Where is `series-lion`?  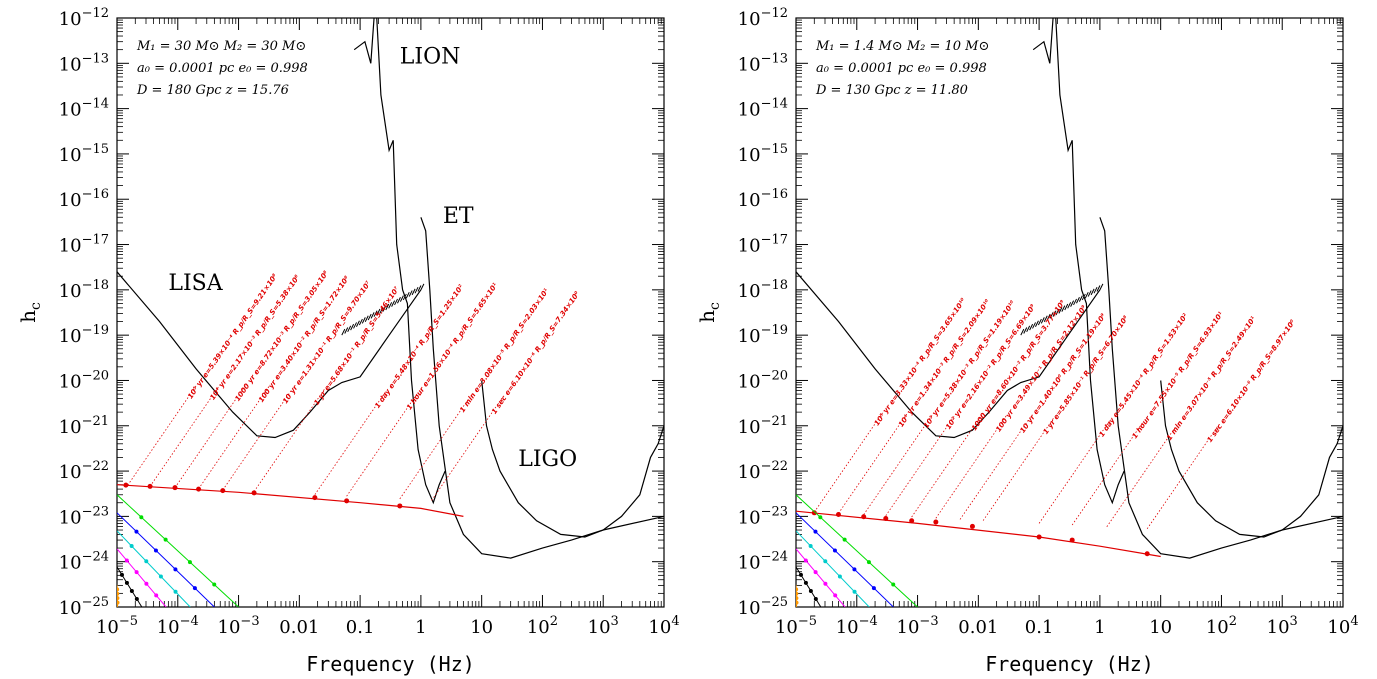
series-lion is located at coordinates (1078, 261).